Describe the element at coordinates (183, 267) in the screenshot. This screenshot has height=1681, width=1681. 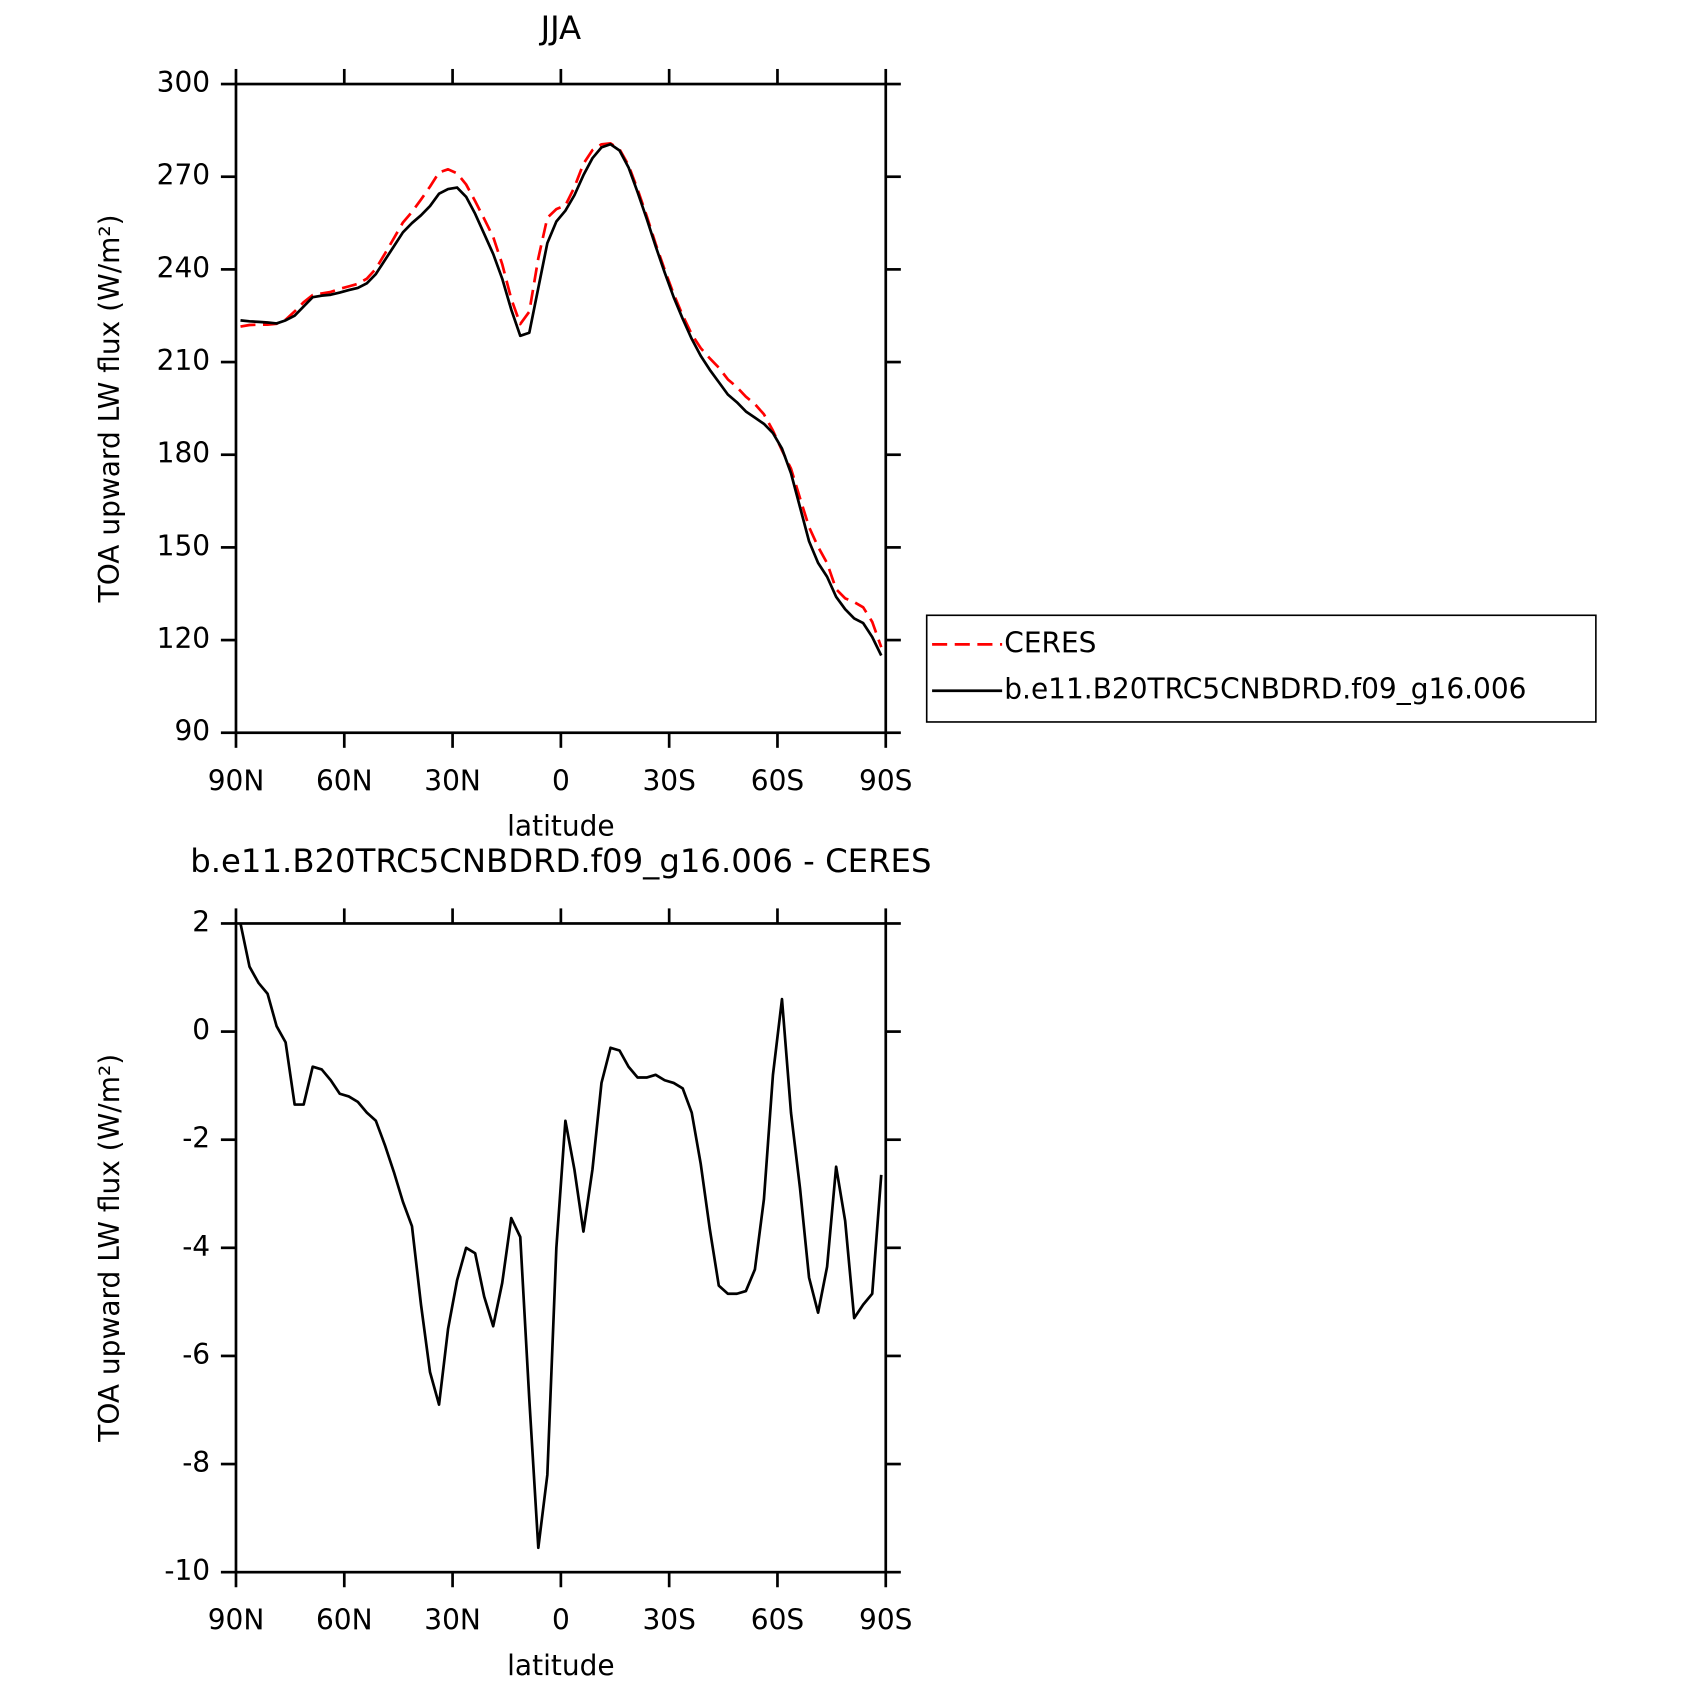
I see `y-tick-label: 240` at that location.